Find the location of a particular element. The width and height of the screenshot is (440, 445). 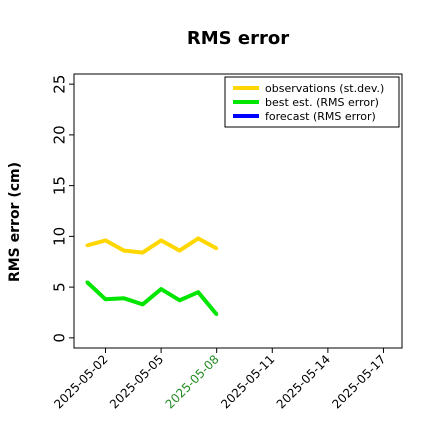

x-tick-label: 2025-05-11 is located at coordinates (247, 381).